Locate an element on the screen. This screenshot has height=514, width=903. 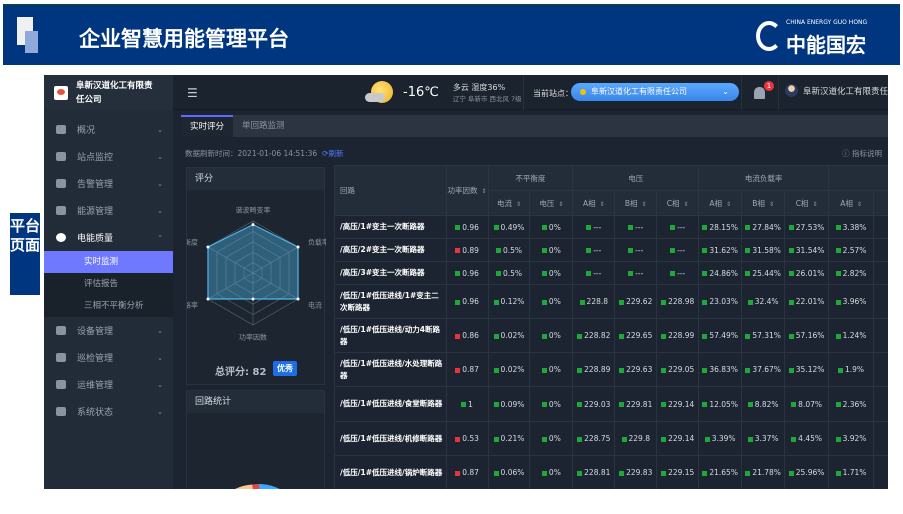
sidebar-item: 设备管理 ⌄ is located at coordinates (108, 330).